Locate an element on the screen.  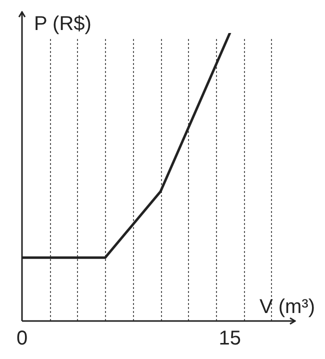
x-tick-label: 15 is located at coordinates (229, 339).